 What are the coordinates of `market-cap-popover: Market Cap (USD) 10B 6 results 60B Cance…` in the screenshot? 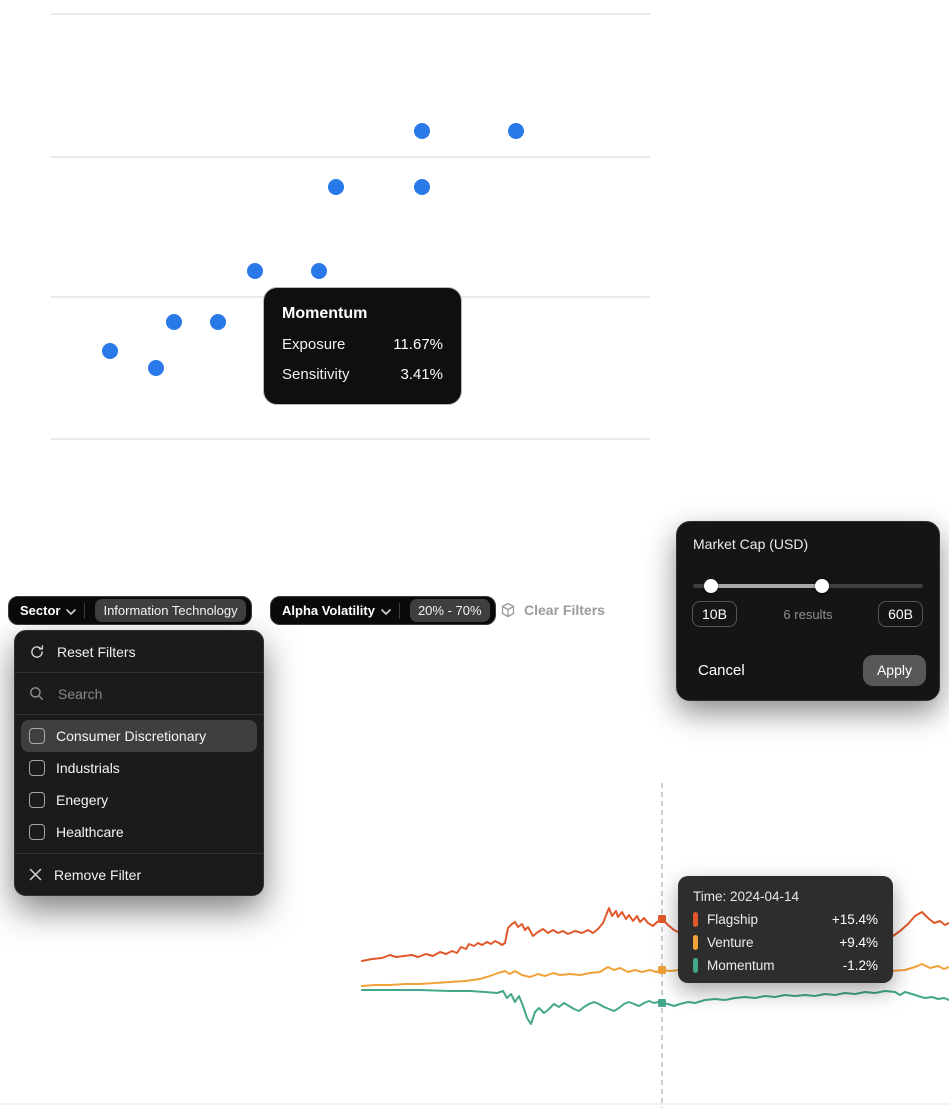 It's located at (808, 611).